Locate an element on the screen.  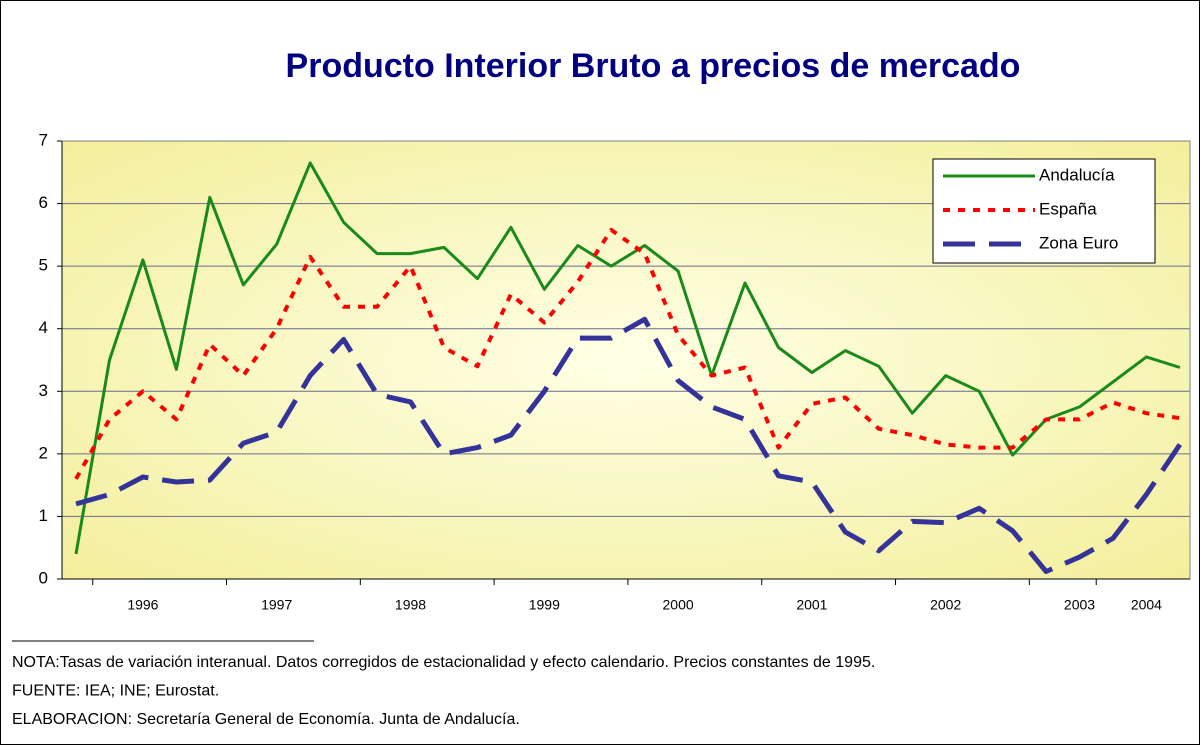
x-tick-label: 1999 is located at coordinates (544, 605).